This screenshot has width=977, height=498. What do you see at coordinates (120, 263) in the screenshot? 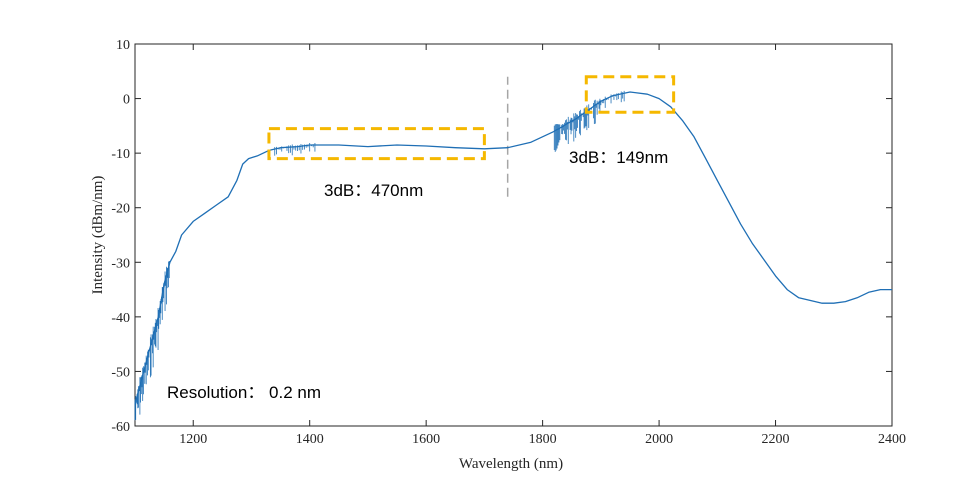
I see `y-tick-label: -30` at bounding box center [120, 263].